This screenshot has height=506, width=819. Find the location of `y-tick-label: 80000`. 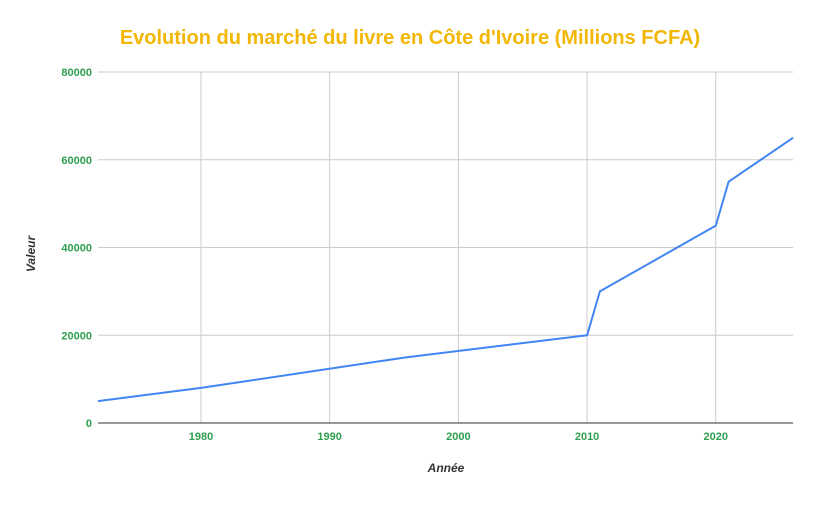

y-tick-label: 80000 is located at coordinates (76, 73).